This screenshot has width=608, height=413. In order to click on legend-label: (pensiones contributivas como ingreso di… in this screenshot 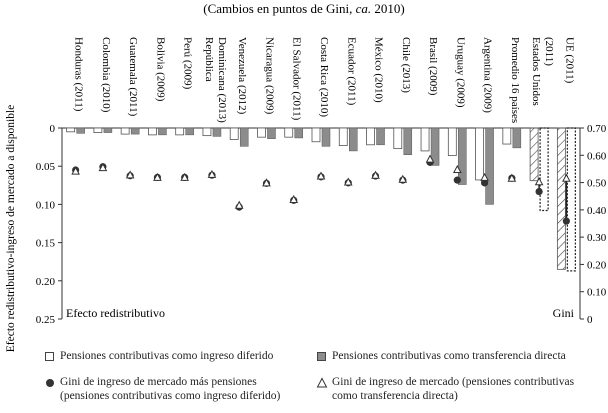, I will do `click(170, 396)`.